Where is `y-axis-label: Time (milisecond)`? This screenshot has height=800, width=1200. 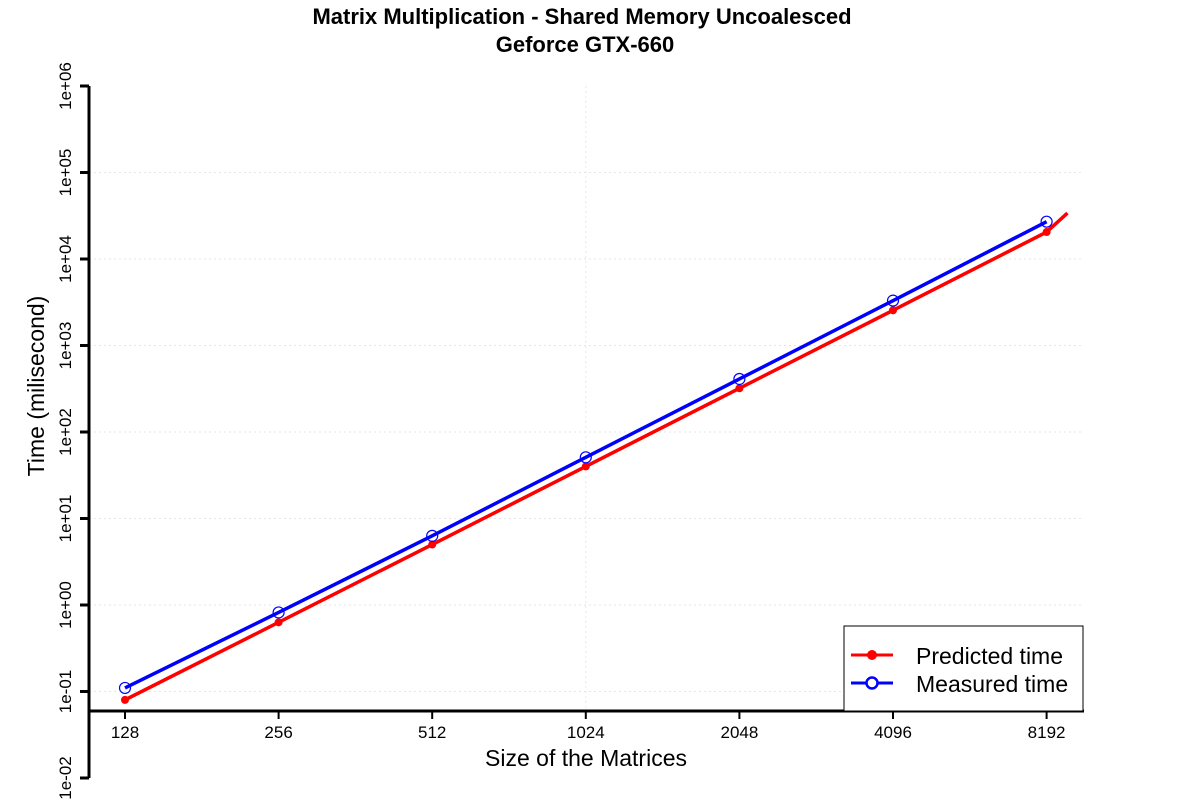 y-axis-label: Time (milisecond) is located at coordinates (36, 386).